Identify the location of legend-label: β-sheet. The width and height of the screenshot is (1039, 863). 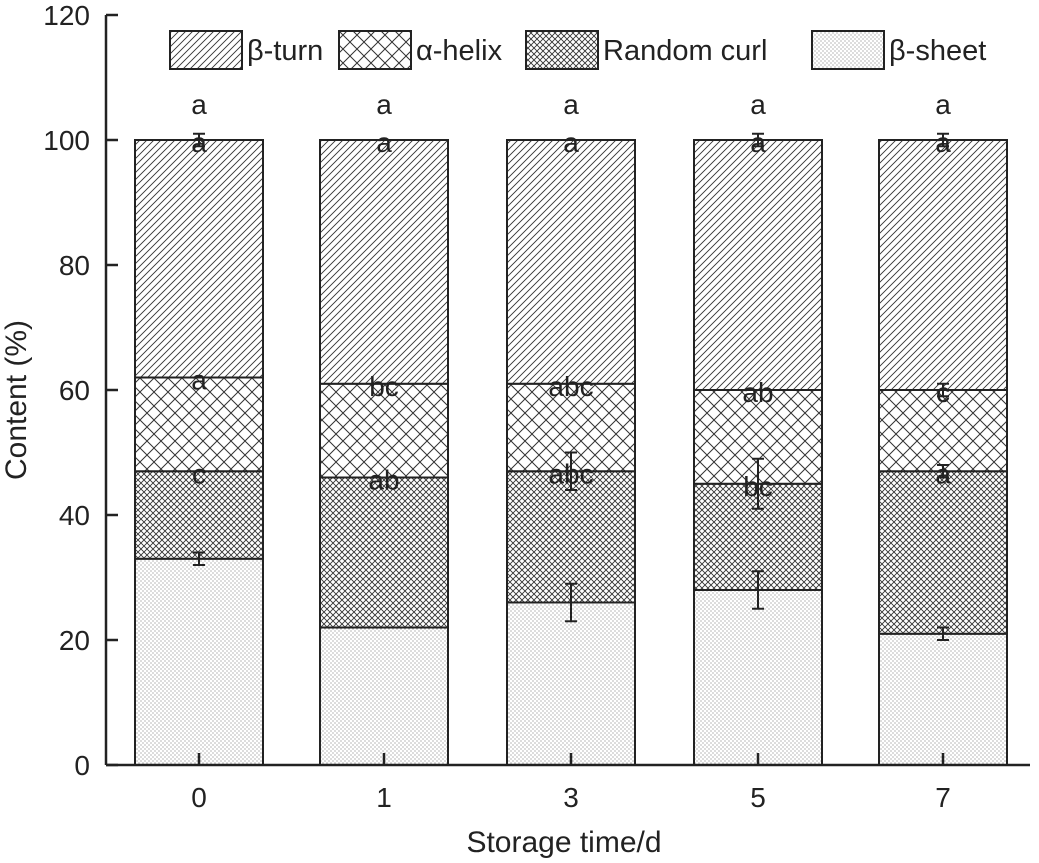
(937, 51).